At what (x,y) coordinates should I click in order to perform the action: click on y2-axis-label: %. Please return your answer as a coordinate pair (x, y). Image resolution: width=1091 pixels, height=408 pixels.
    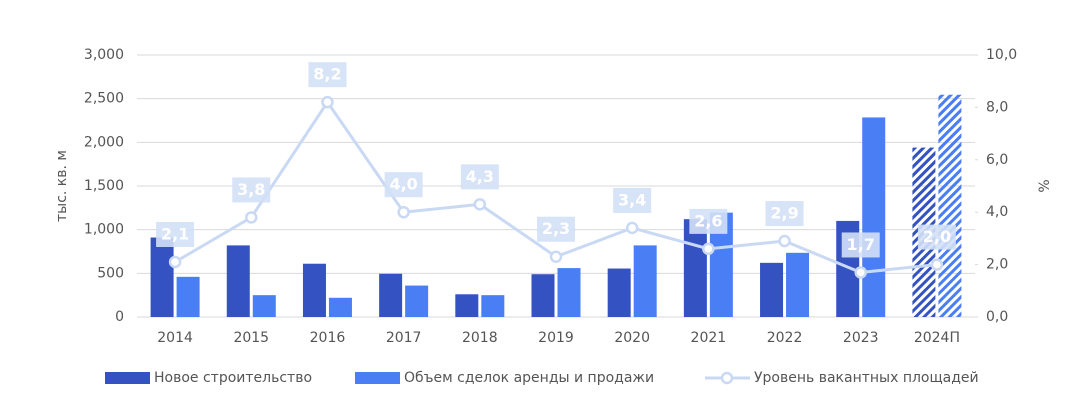
    Looking at the image, I should click on (1045, 185).